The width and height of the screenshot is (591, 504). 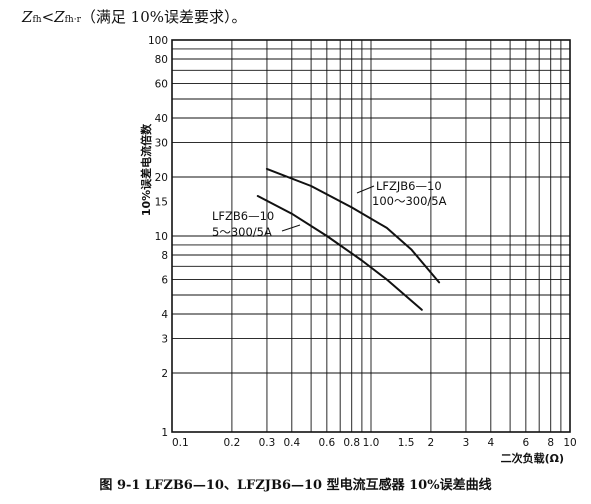 What do you see at coordinates (59, 17) in the screenshot?
I see `z-symbol-2: Z` at bounding box center [59, 17].